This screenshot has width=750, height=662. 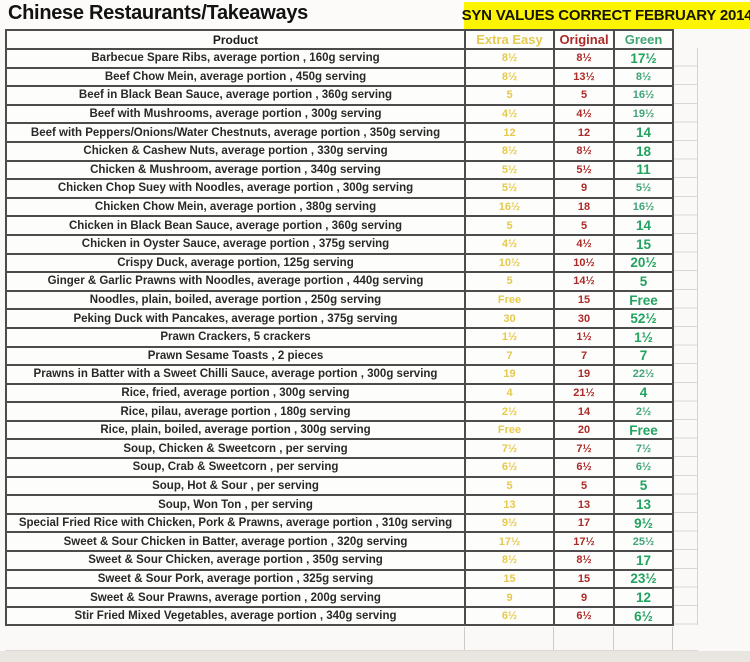 What do you see at coordinates (509, 449) in the screenshot?
I see `extra-easy-cell: 7½` at bounding box center [509, 449].